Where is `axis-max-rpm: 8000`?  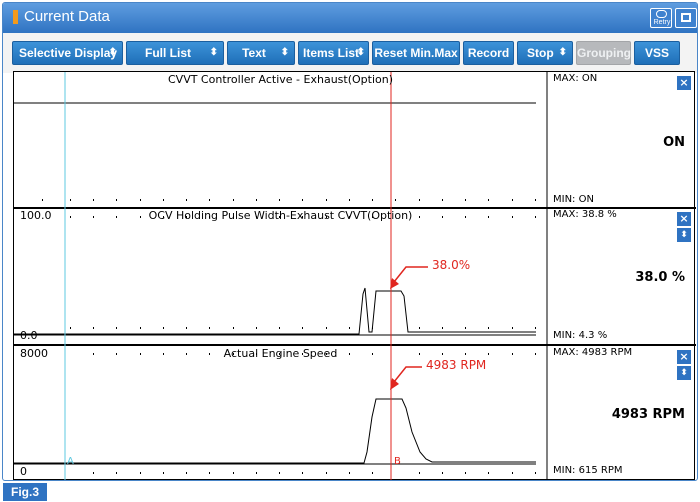 axis-max-rpm: 8000 is located at coordinates (34, 353).